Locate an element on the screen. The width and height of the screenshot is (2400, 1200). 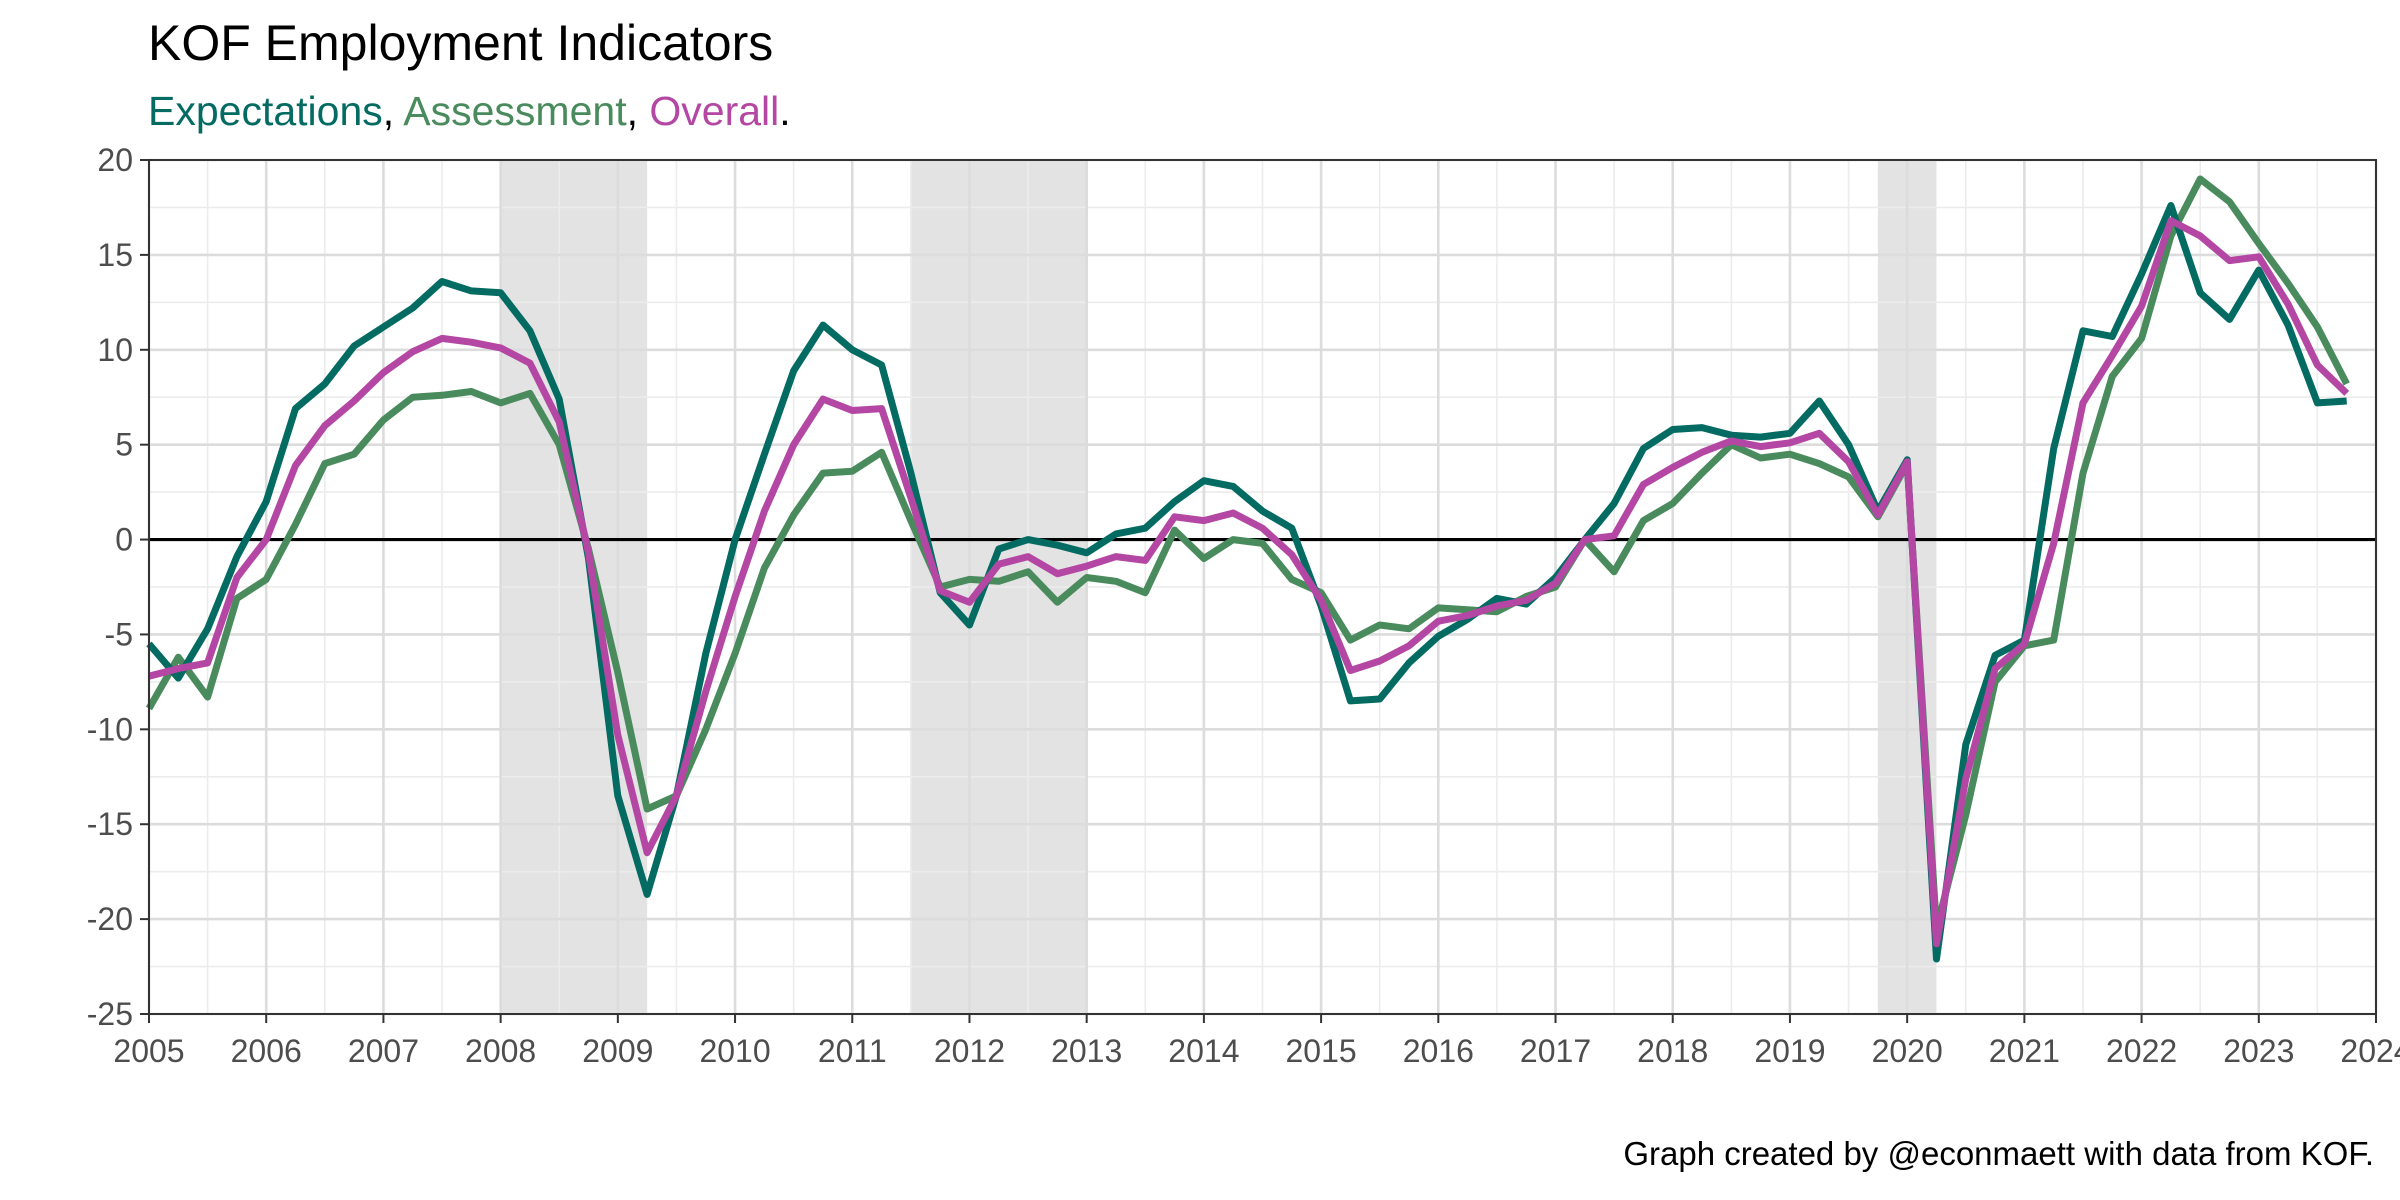
x-tick-label: 2014 is located at coordinates (1203, 1051).